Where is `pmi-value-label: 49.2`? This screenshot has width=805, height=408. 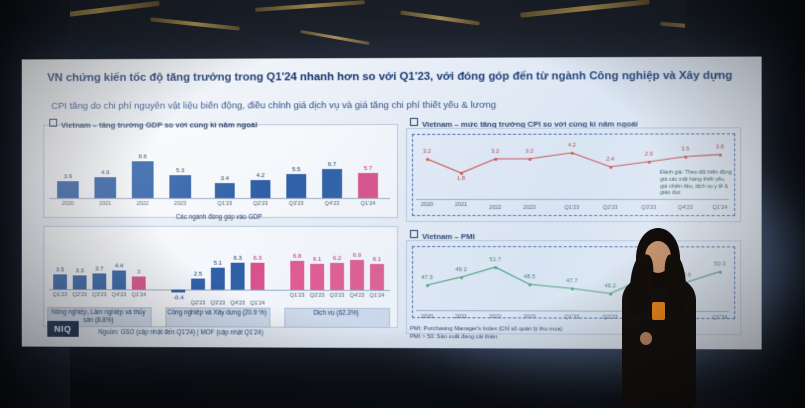 pmi-value-label: 49.2 is located at coordinates (461, 270).